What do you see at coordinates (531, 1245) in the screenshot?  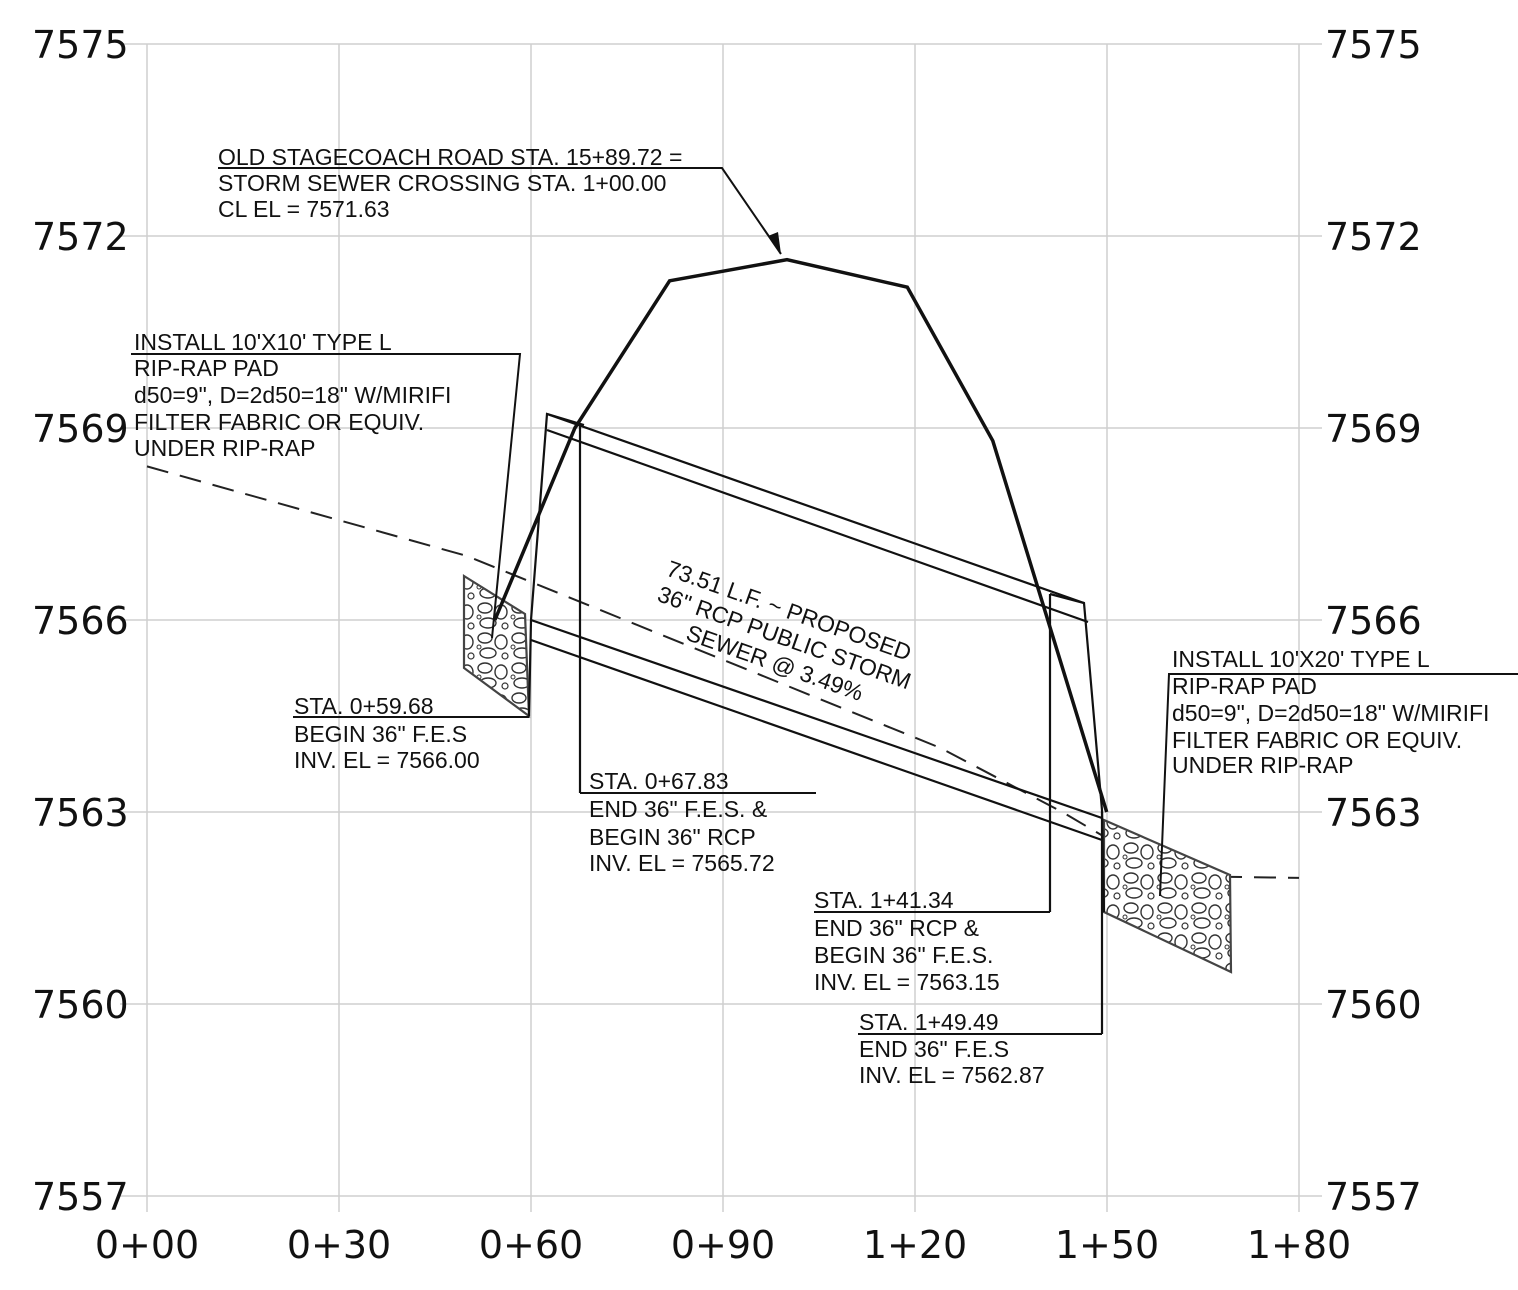 I see `station-tick-label: 0+60` at bounding box center [531, 1245].